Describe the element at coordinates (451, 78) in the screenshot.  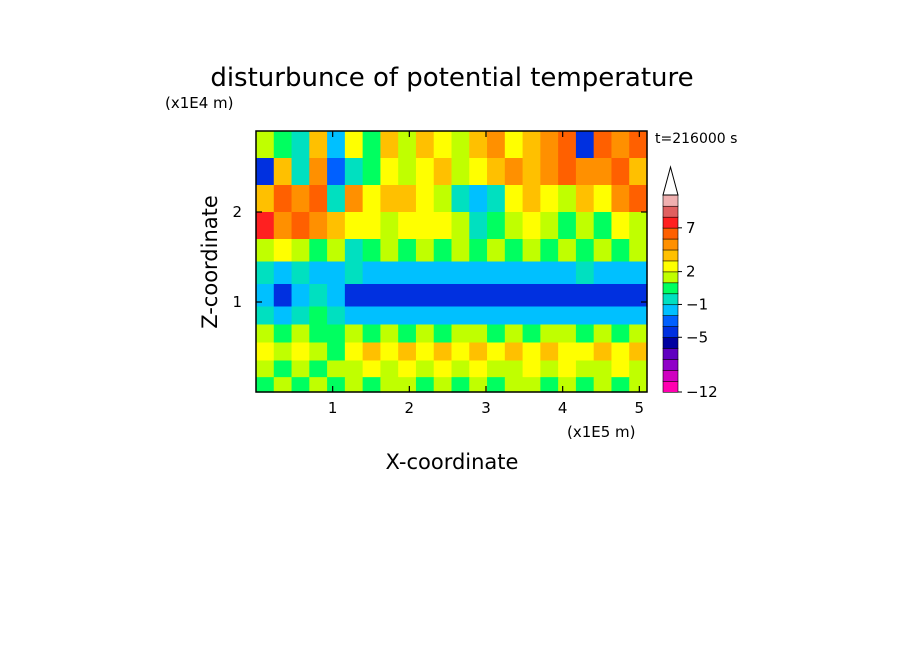
I see `chart-title: disturbunce of potential temperature` at that location.